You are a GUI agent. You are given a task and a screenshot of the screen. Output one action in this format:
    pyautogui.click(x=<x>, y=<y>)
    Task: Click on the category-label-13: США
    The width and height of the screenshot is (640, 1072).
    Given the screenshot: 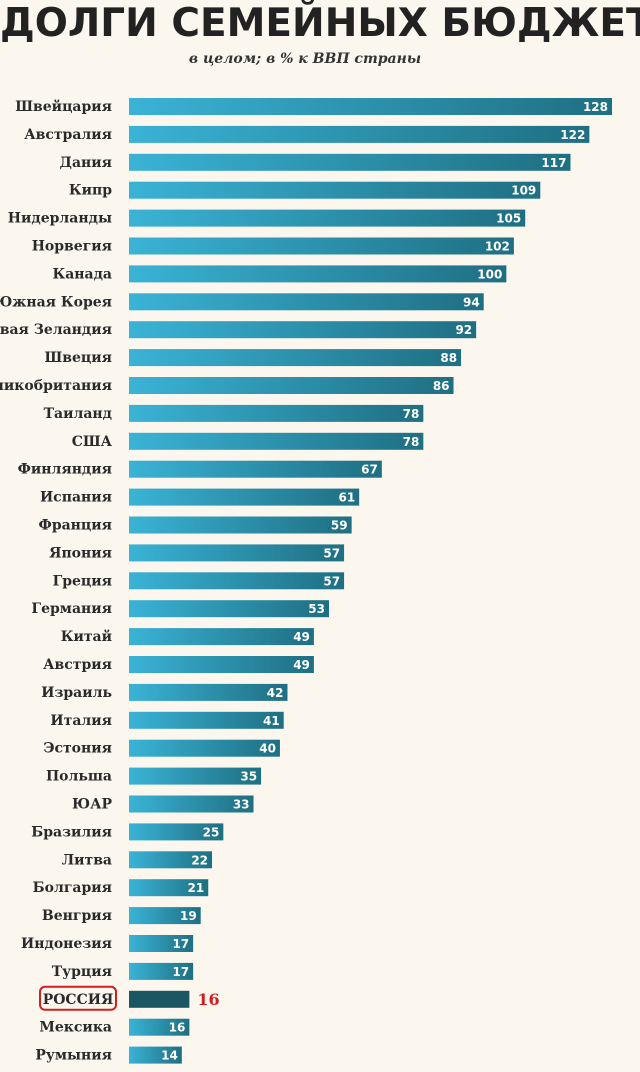 What is the action you would take?
    pyautogui.click(x=92, y=442)
    